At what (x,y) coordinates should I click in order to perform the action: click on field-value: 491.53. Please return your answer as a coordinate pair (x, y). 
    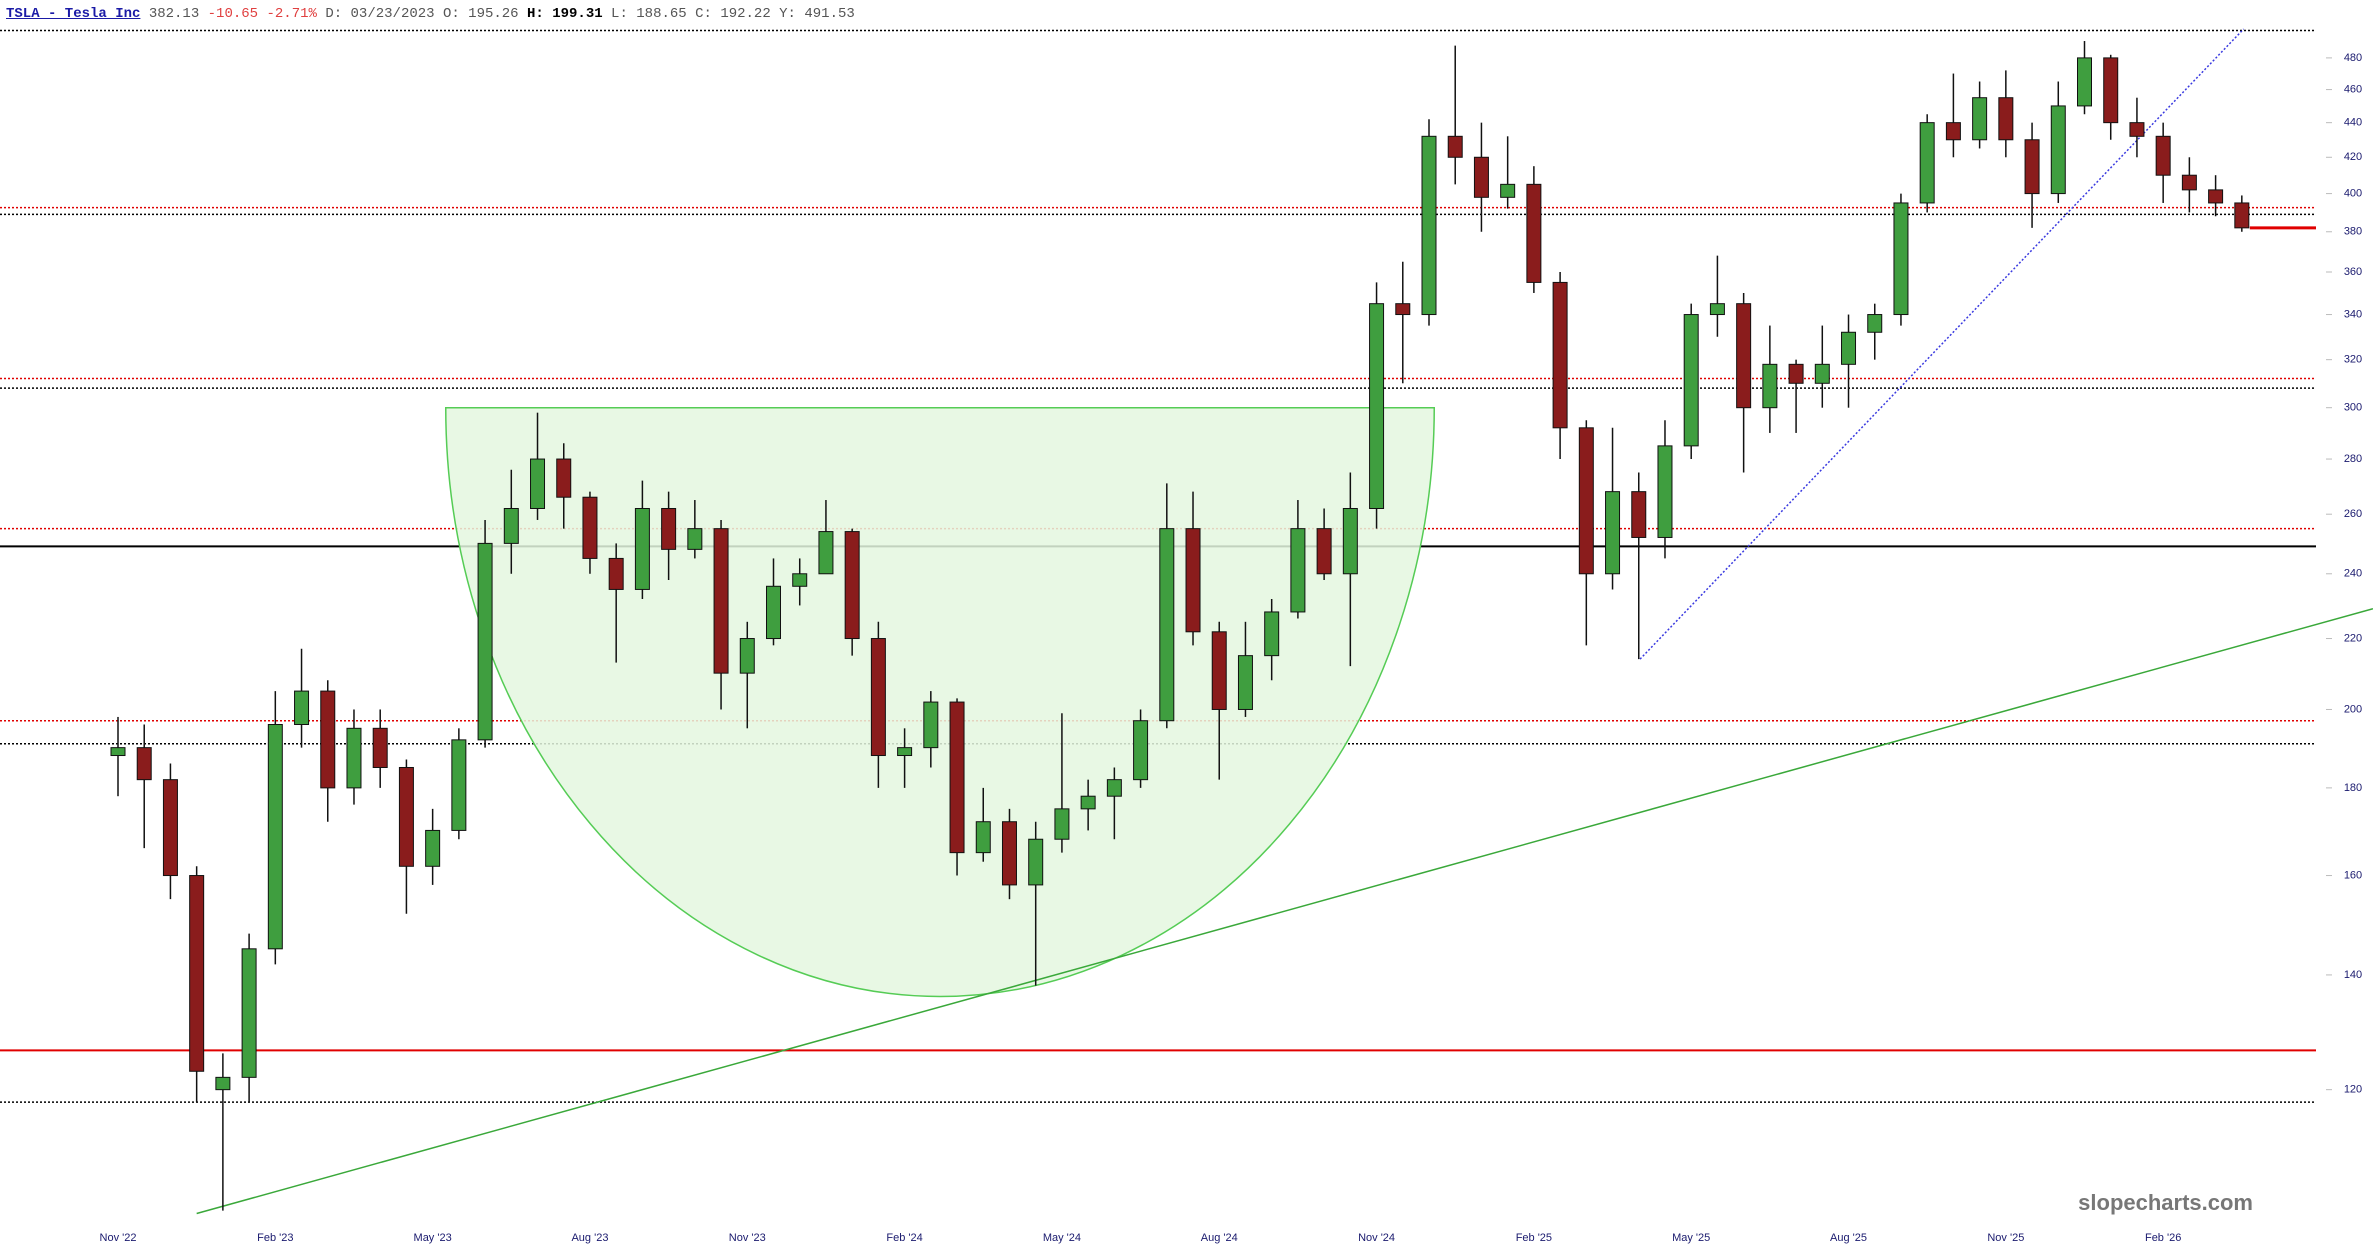
    Looking at the image, I should click on (829, 14).